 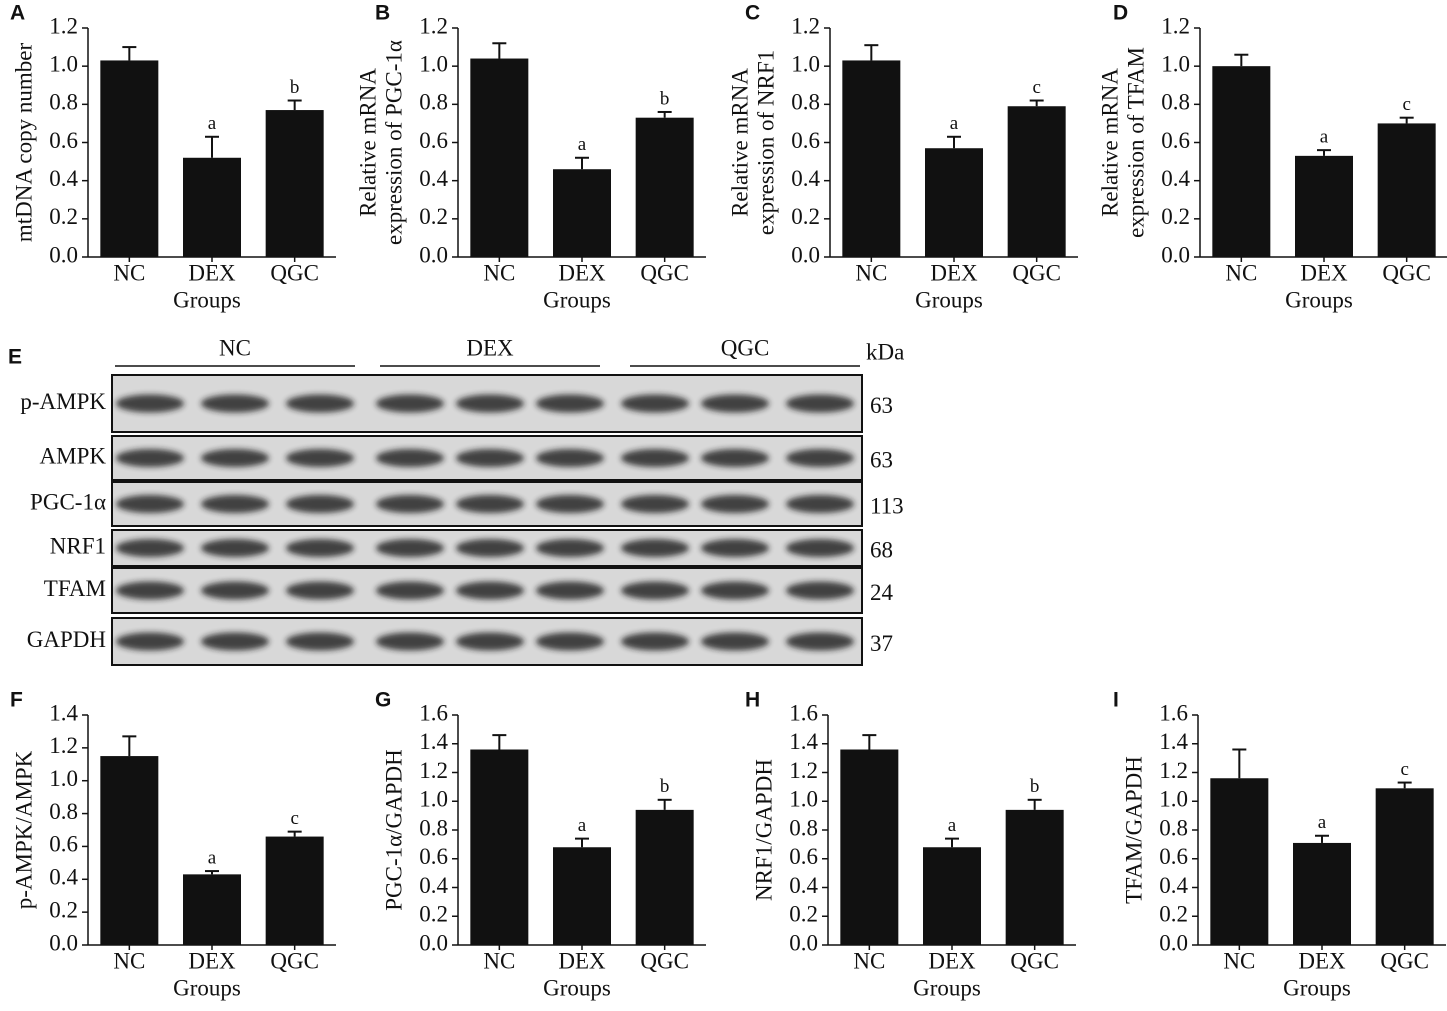 I want to click on size-label: 24, so click(x=882, y=592).